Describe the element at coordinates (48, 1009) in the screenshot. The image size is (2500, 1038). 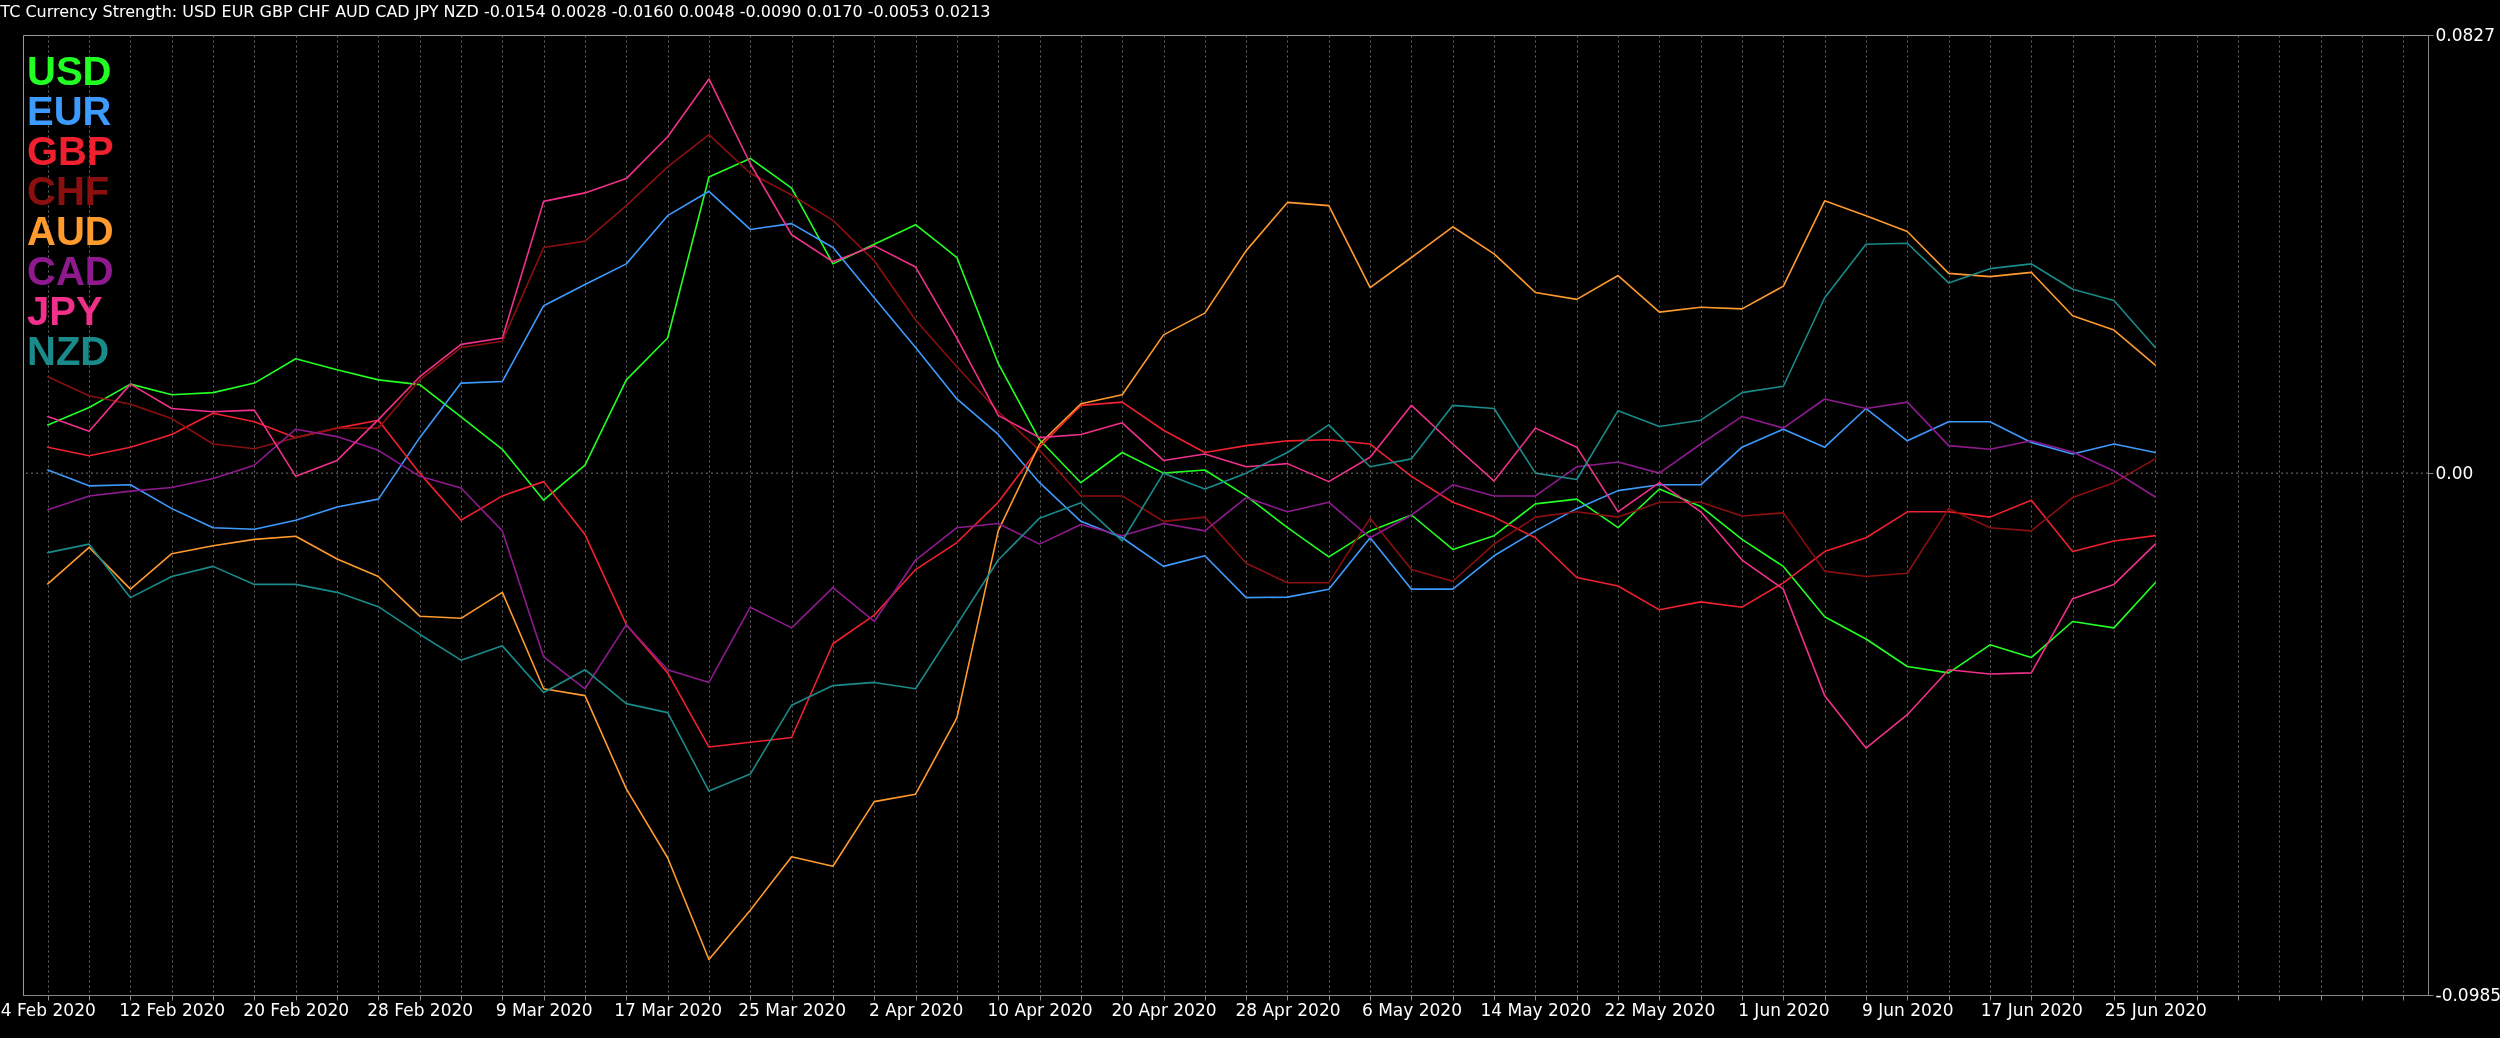
I see `x-tick-label: 4 Feb 2020` at that location.